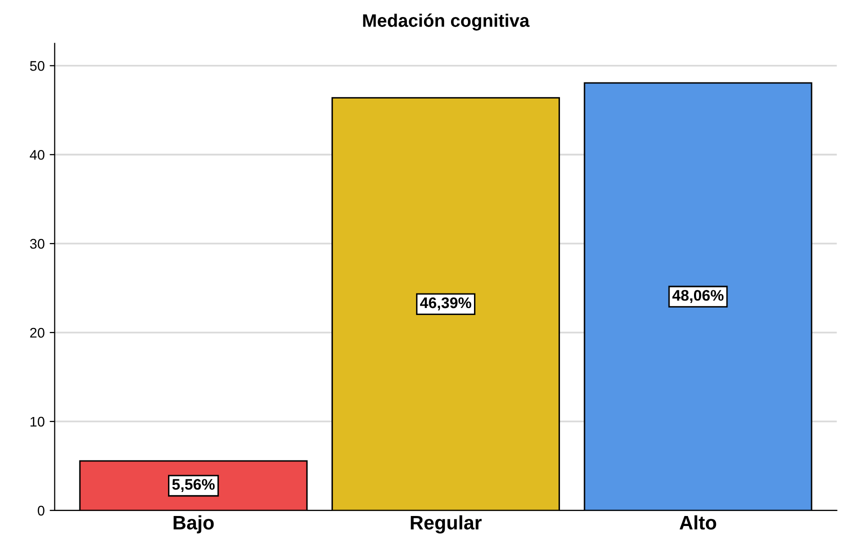 The width and height of the screenshot is (841, 543). I want to click on y-tick-label: 0, so click(41, 511).